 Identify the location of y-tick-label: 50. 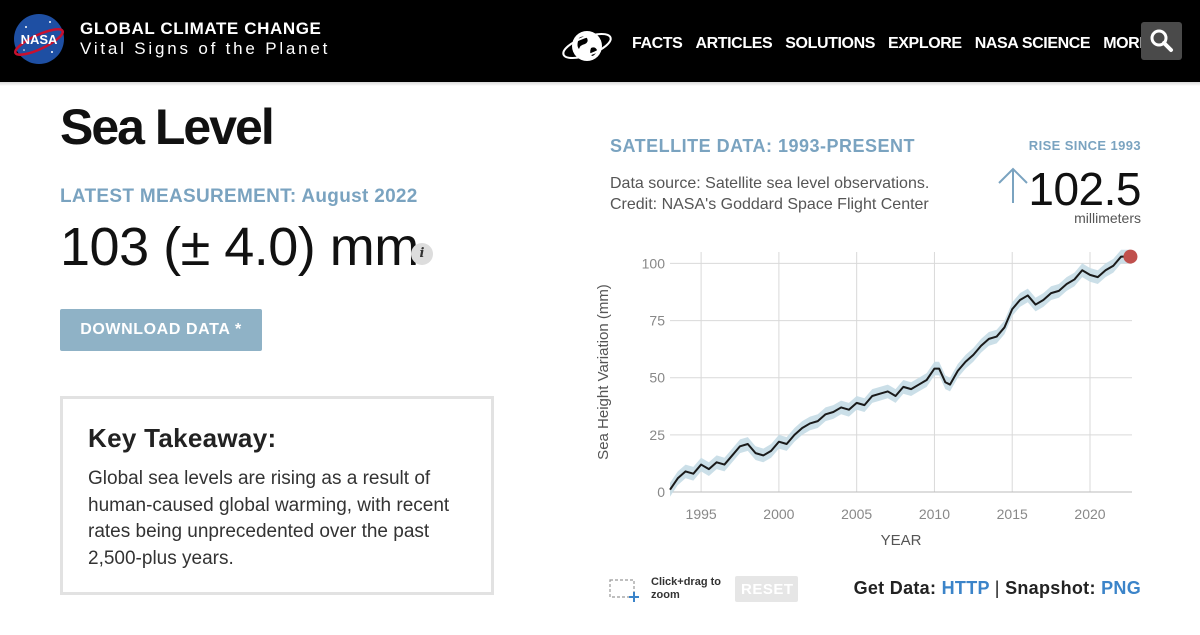
(657, 378).